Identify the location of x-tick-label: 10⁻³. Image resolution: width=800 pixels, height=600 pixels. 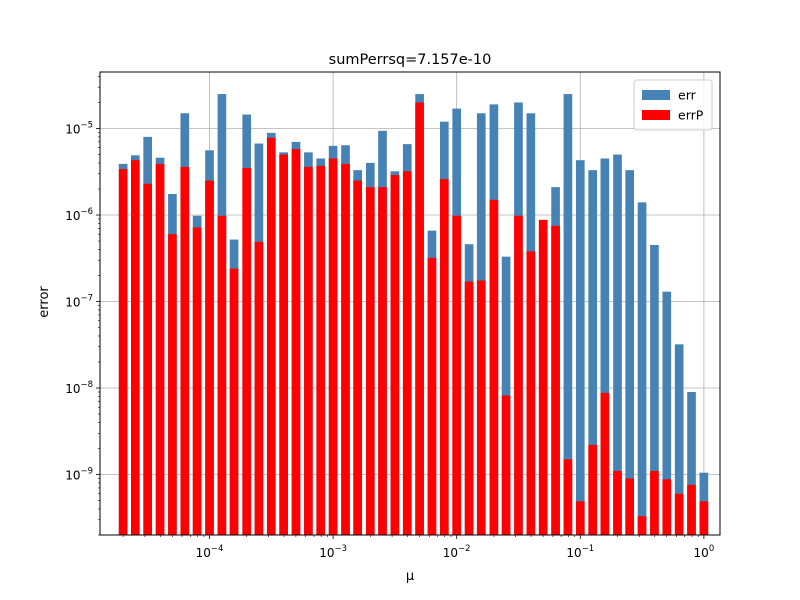
(333, 552).